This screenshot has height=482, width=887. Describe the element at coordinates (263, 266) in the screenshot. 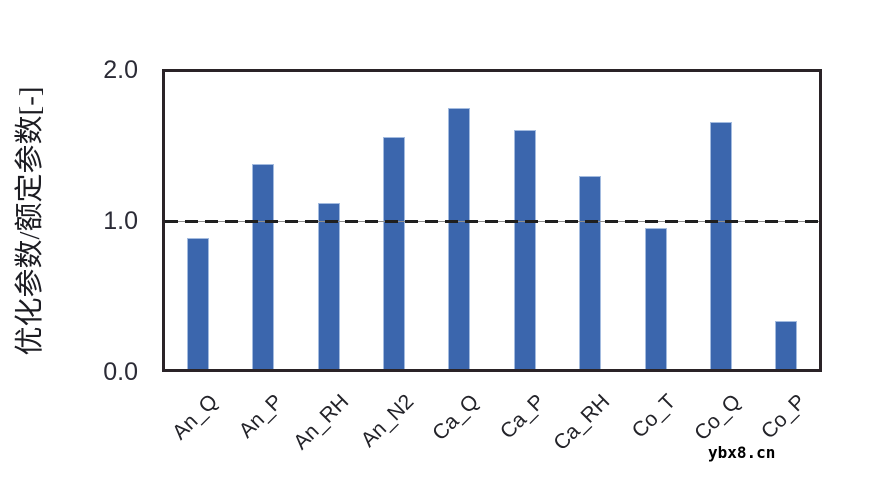

I see `bar-An_P` at that location.